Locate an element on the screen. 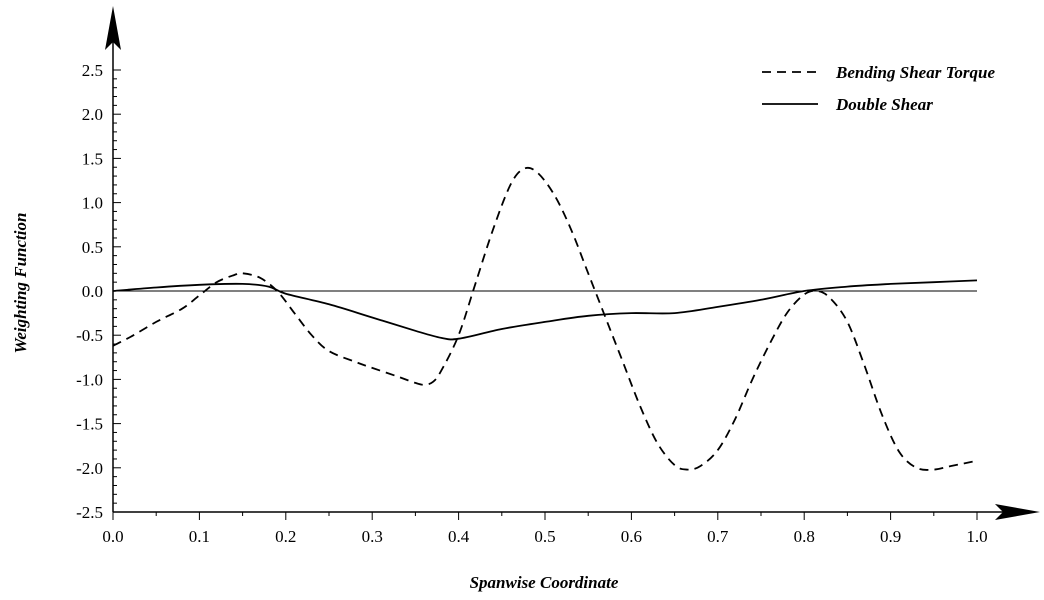 This screenshot has width=1044, height=600. y-tick-label: -2.0 is located at coordinates (89, 468).